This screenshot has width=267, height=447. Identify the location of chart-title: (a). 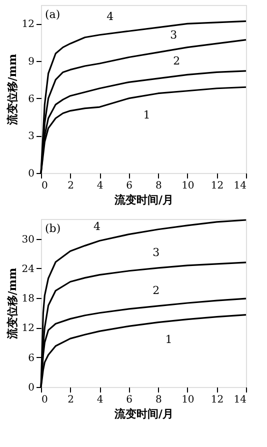
(52, 14).